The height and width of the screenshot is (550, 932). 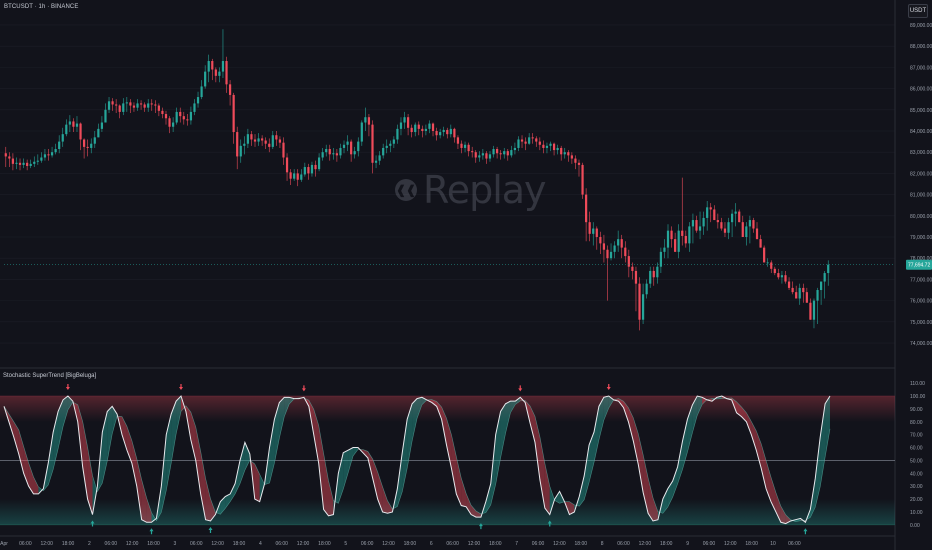 I want to click on price-tick-label: 89,000.00, so click(x=921, y=26).